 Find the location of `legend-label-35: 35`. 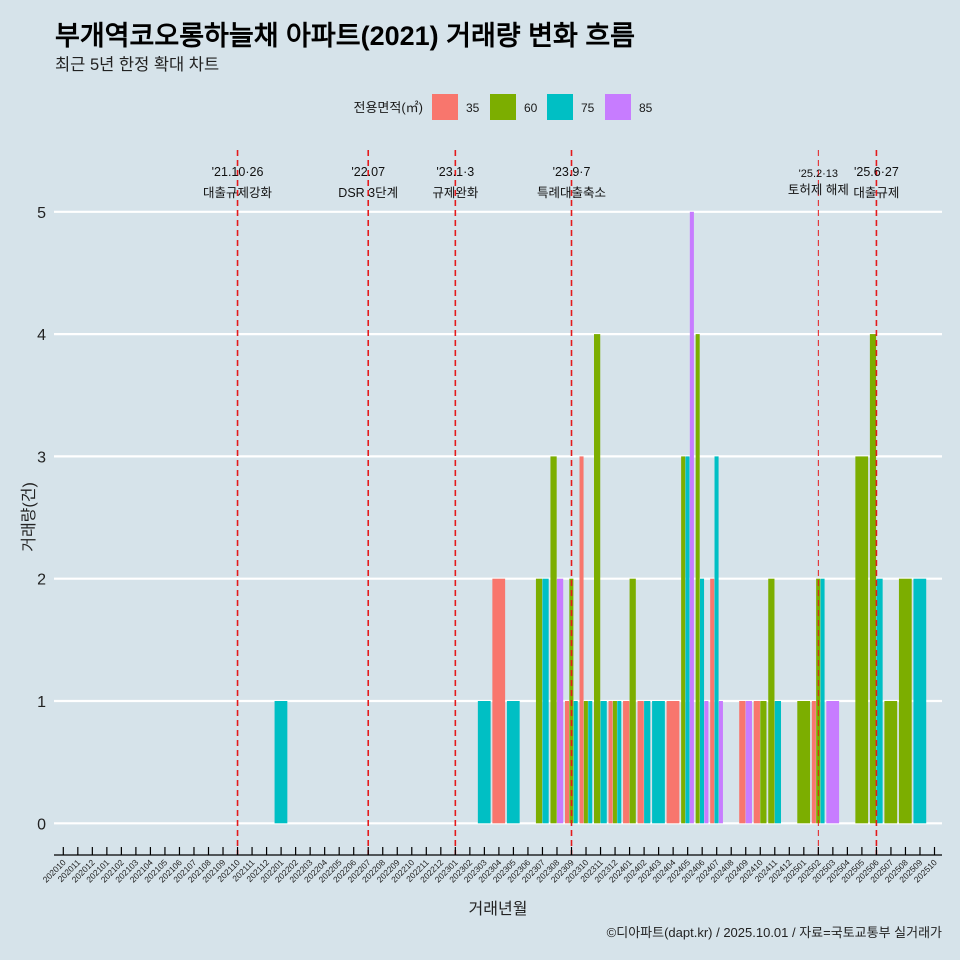

legend-label-35: 35 is located at coordinates (473, 108).